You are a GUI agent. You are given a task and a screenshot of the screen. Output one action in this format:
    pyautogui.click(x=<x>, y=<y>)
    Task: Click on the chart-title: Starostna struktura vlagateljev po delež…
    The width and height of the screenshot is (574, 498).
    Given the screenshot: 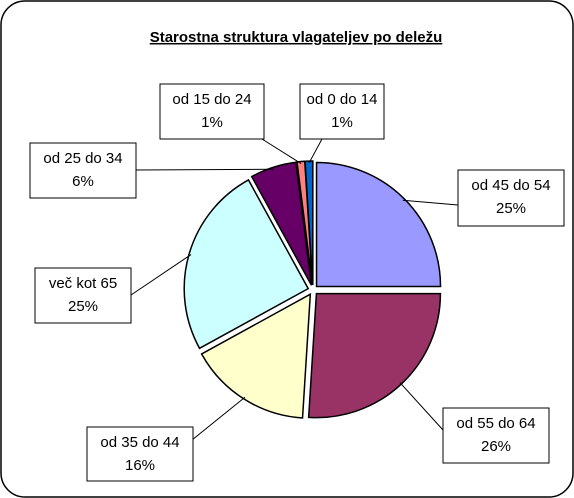 What is the action you would take?
    pyautogui.click(x=296, y=37)
    